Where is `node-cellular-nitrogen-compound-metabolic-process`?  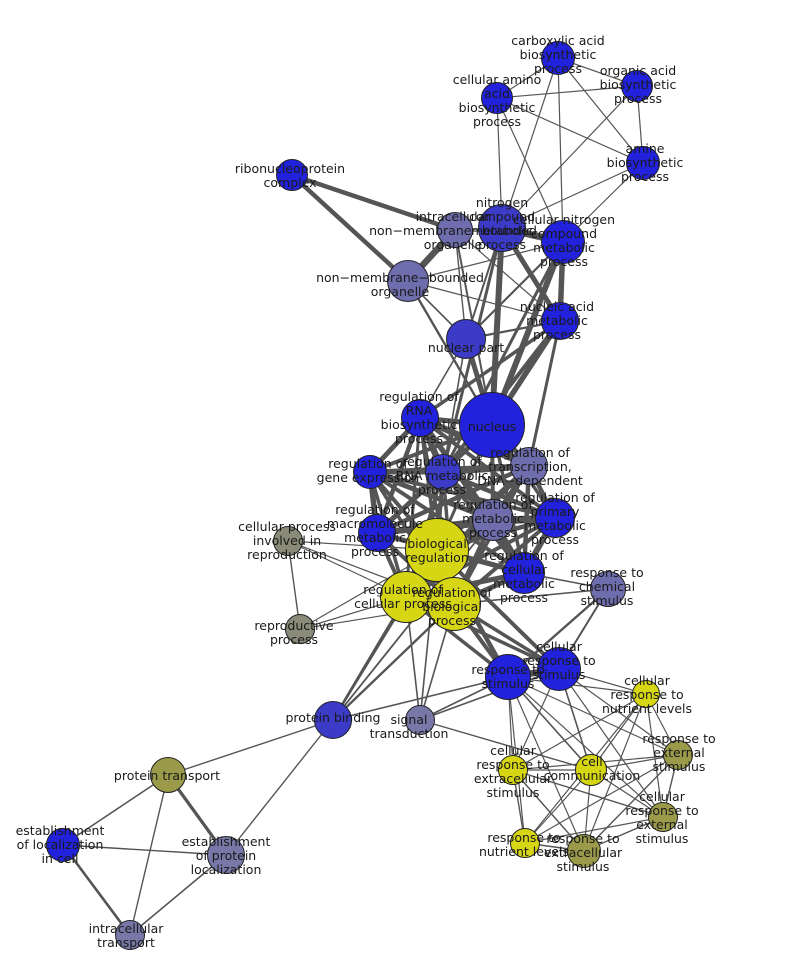 node-cellular-nitrogen-compound-metabolic-process is located at coordinates (563, 242).